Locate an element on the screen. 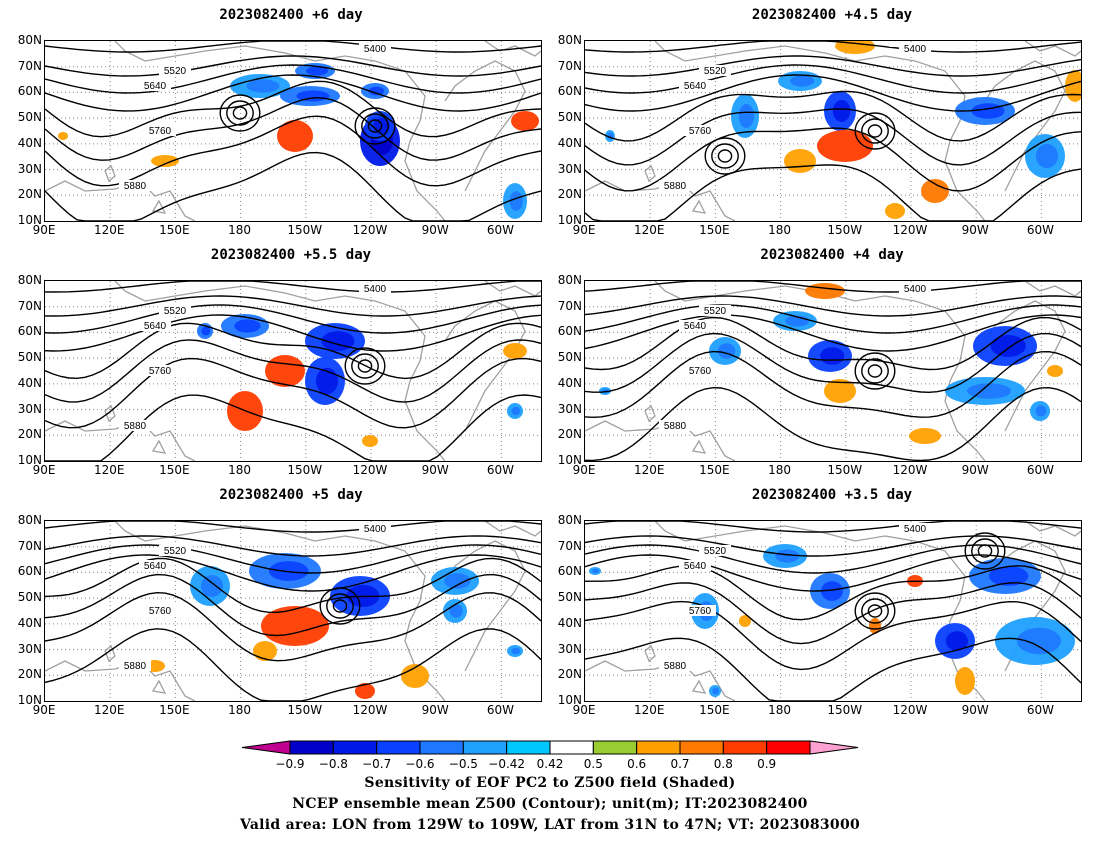 This screenshot has height=850, width=1100. map-panel-3: 5400 5520 5640 5760 5880 is located at coordinates (293, 371).